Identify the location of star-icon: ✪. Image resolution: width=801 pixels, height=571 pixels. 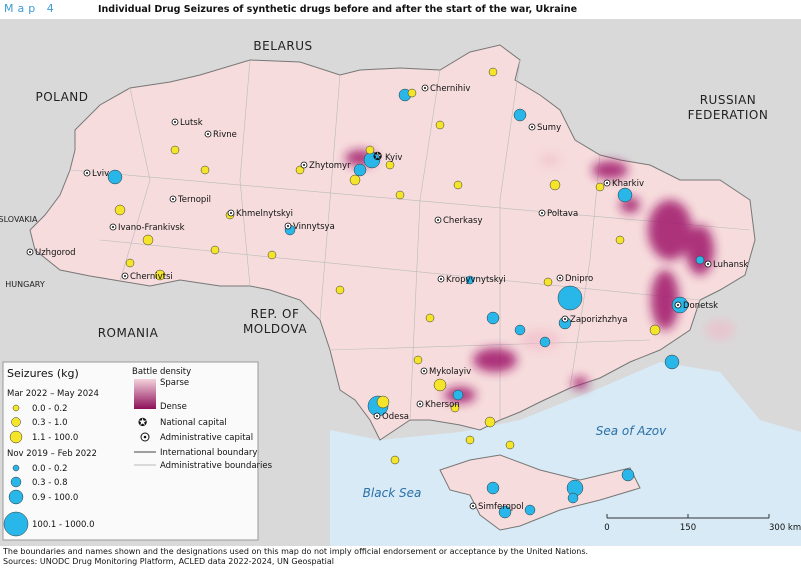
(142, 422).